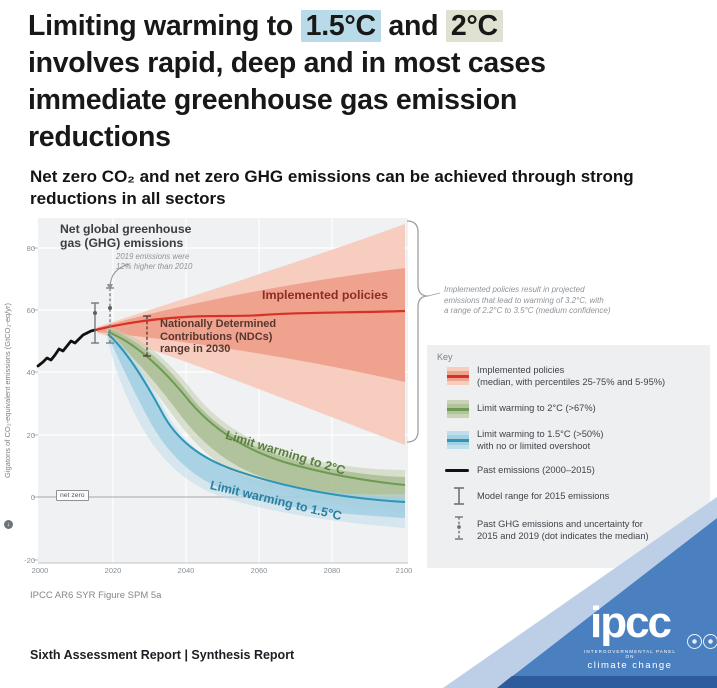 Image resolution: width=717 pixels, height=688 pixels. Describe the element at coordinates (29, 560) in the screenshot. I see `y-tick-neg20: -20` at that location.